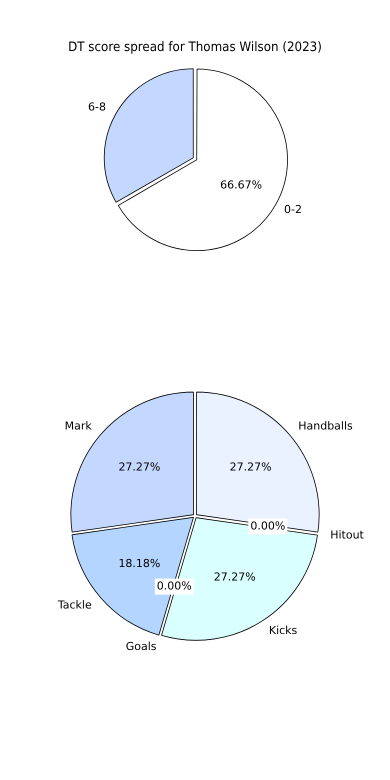  I want to click on data-label: 18.18%, so click(139, 563).